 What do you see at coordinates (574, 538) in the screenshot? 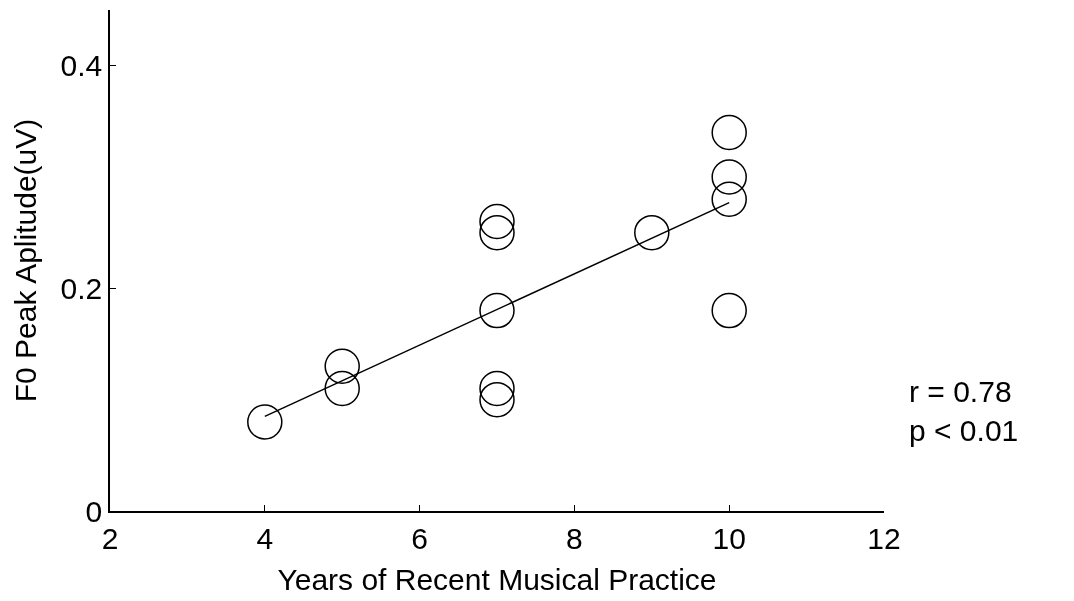
I see `x-tick-label: 8` at bounding box center [574, 538].